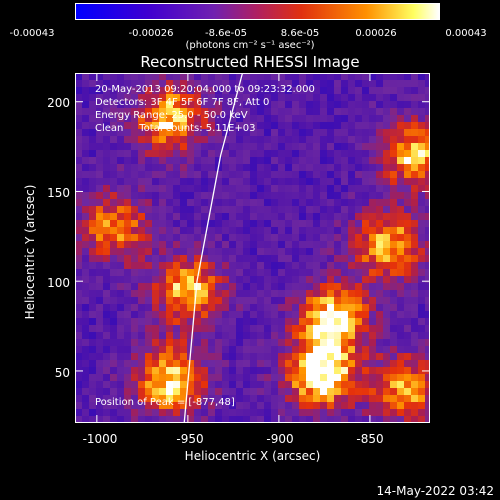 Image resolution: width=500 pixels, height=500 pixels. Describe the element at coordinates (252, 456) in the screenshot. I see `x-axis-label: Heliocentric X (arcsec)` at that location.